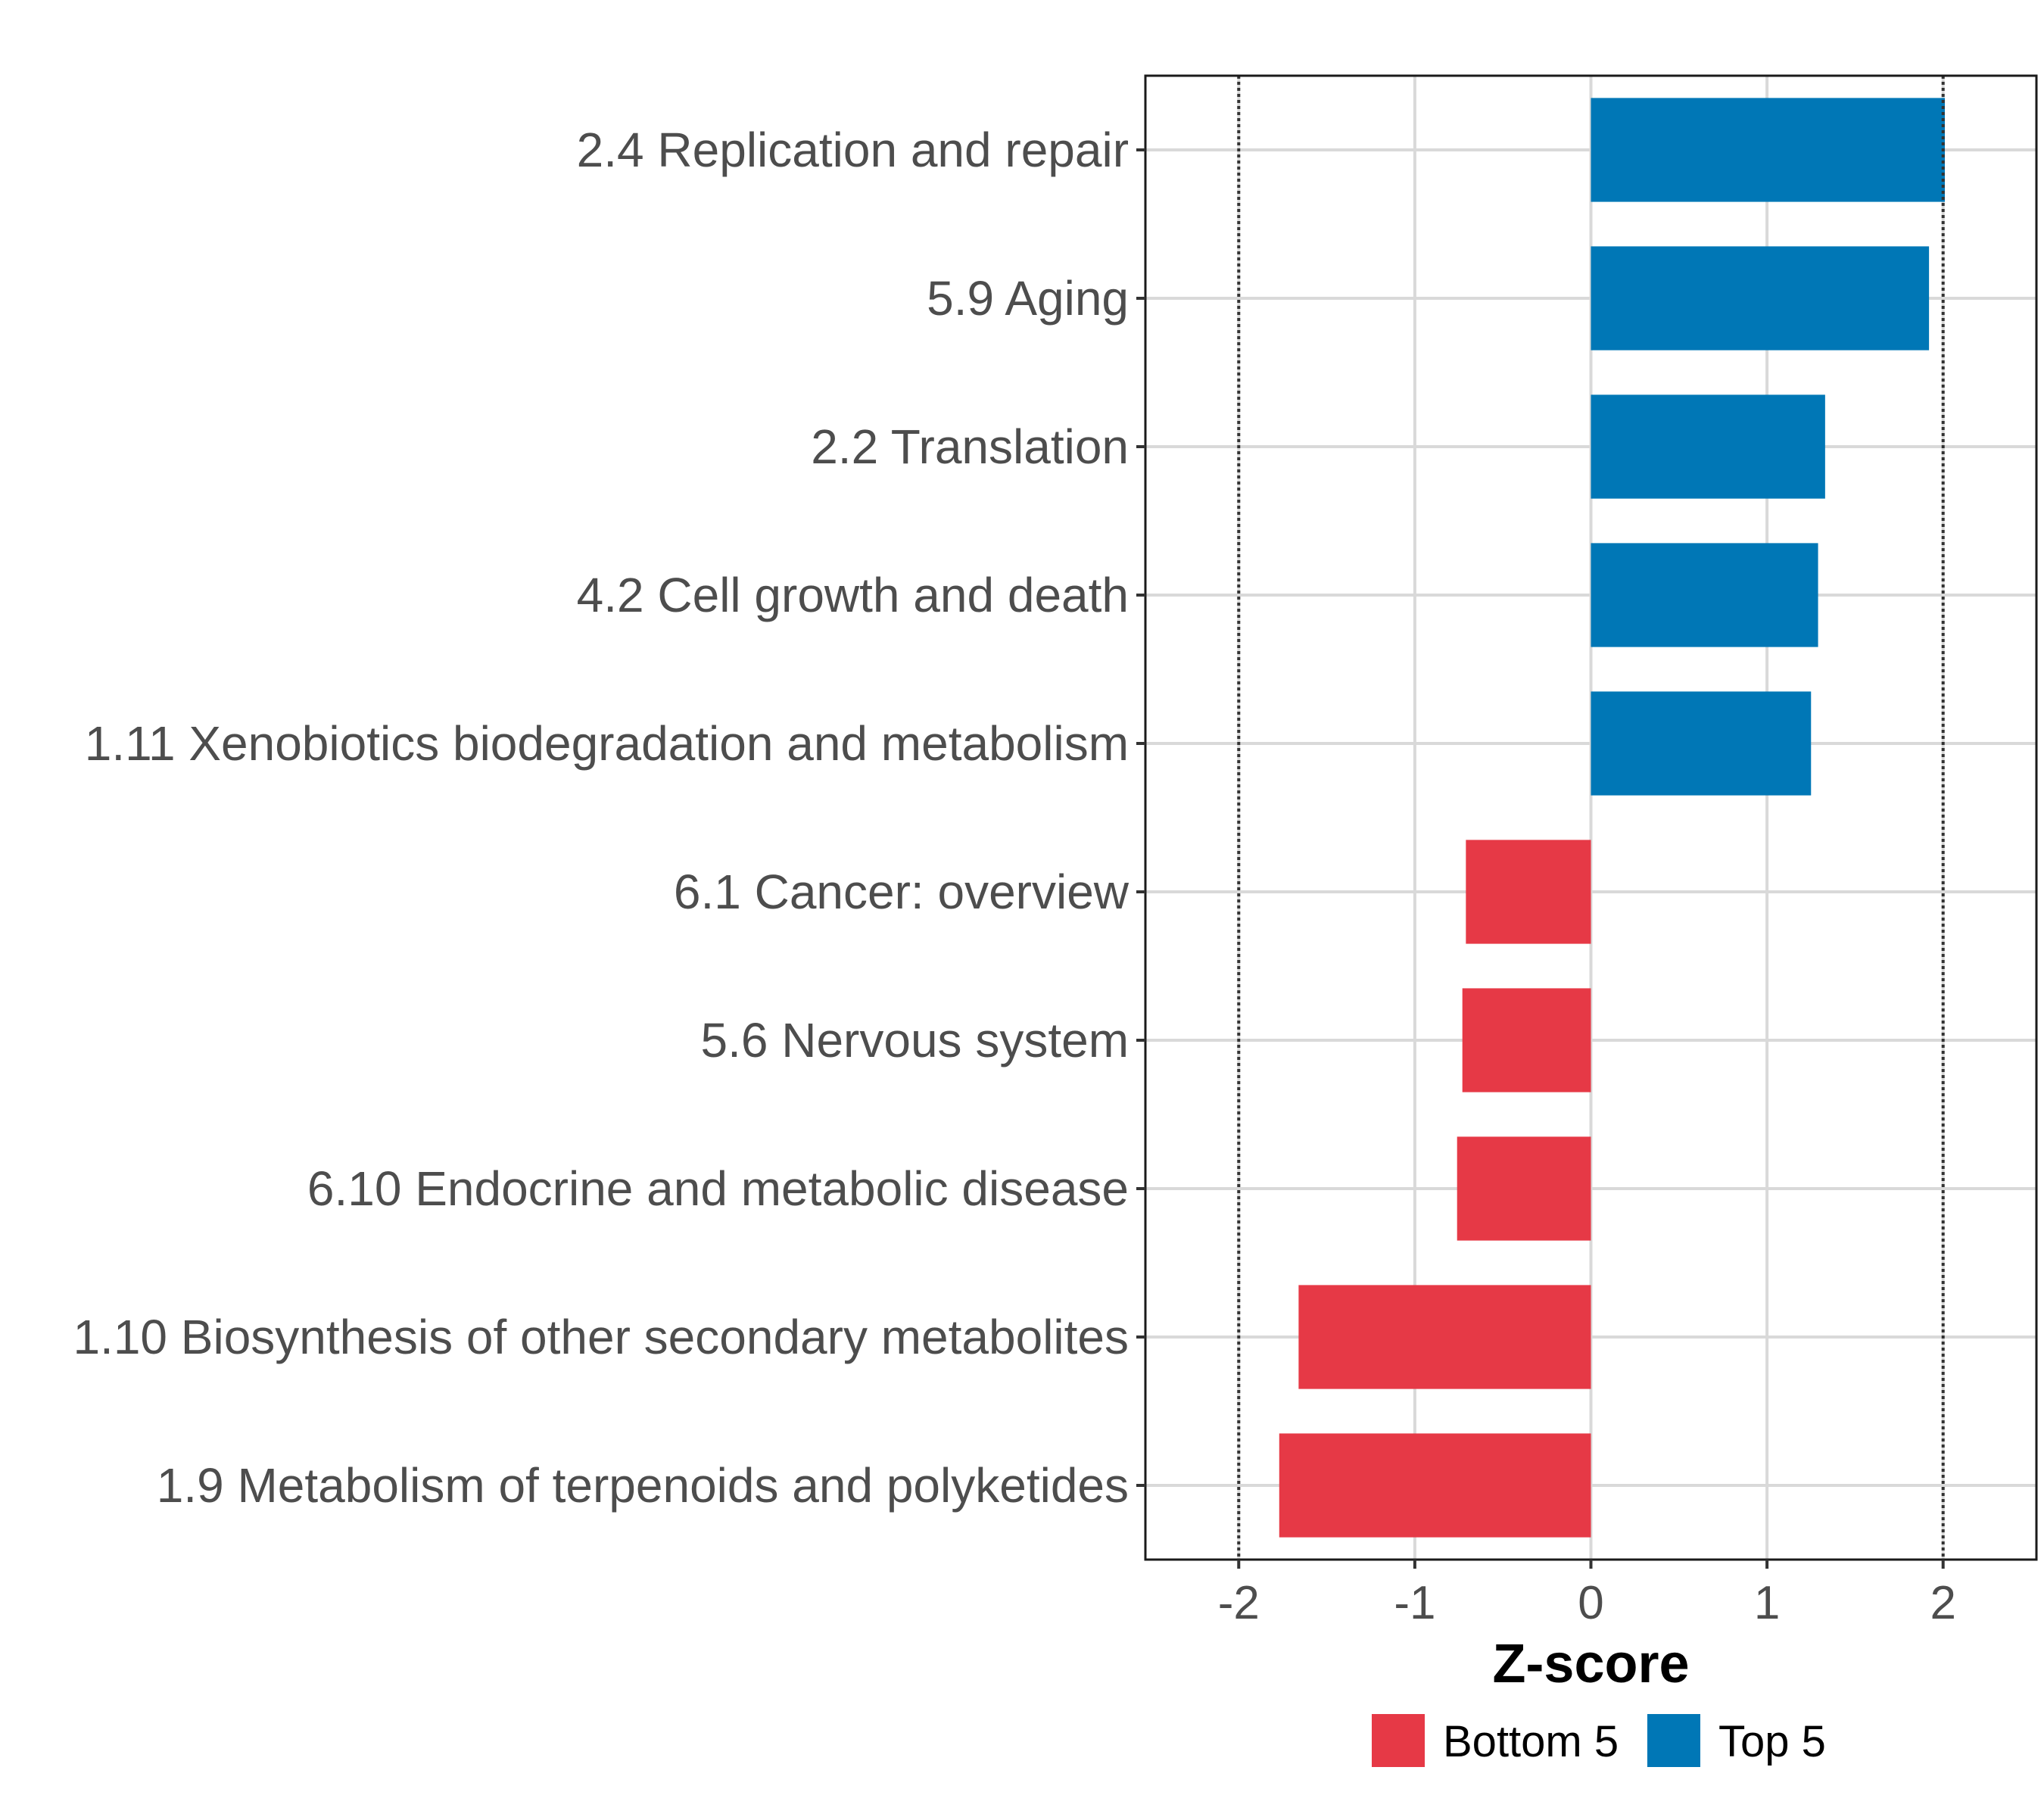  What do you see at coordinates (1414, 1603) in the screenshot?
I see `x-tick-label: -1` at bounding box center [1414, 1603].